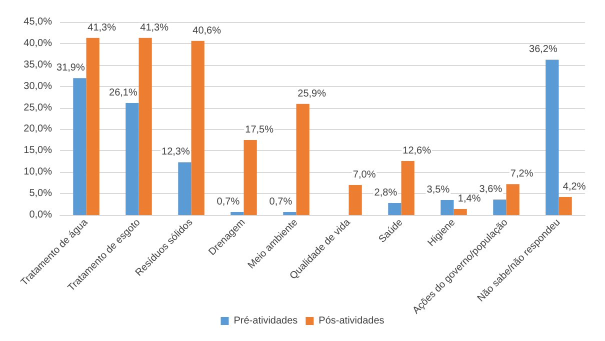 The image size is (605, 341). What do you see at coordinates (543, 50) in the screenshot?
I see `data-label: 36,2%` at bounding box center [543, 50].